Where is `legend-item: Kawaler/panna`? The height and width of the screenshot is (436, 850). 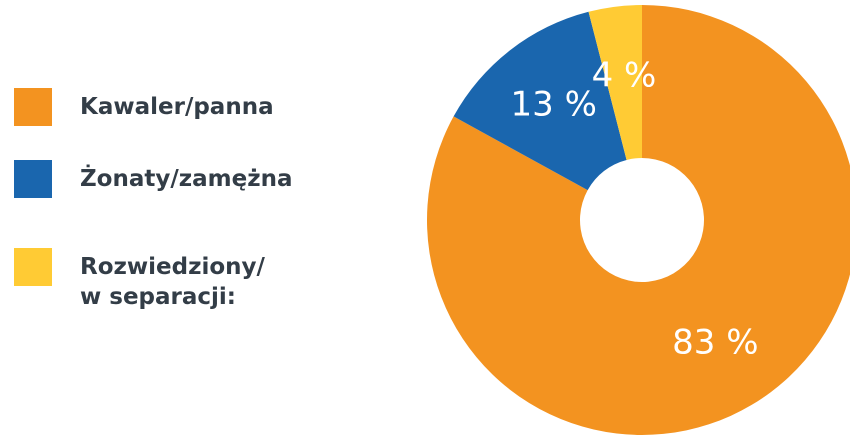 legend-item: Kawaler/panna is located at coordinates (144, 107).